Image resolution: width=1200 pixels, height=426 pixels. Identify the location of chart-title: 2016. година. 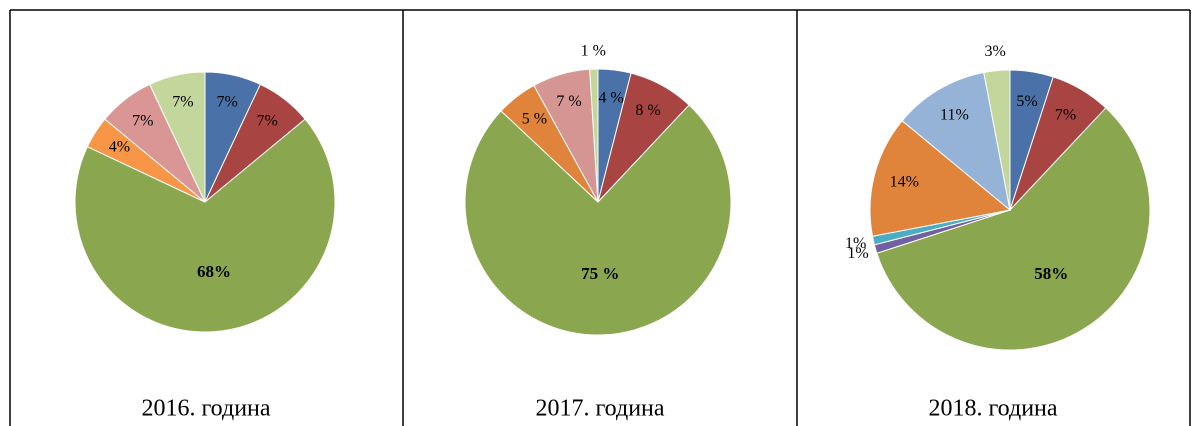
(205, 409).